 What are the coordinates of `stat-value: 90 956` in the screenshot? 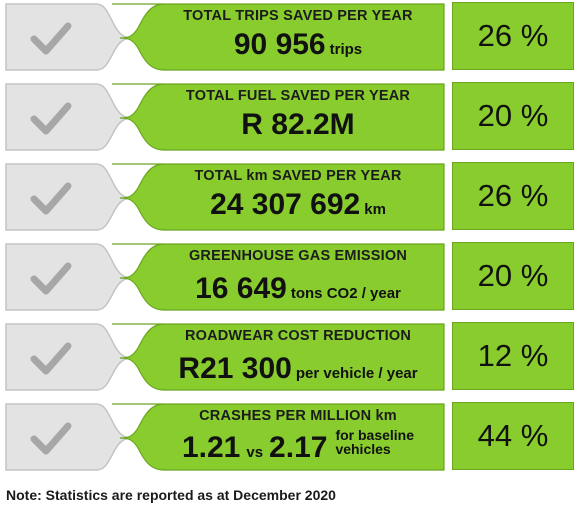 It's located at (279, 44).